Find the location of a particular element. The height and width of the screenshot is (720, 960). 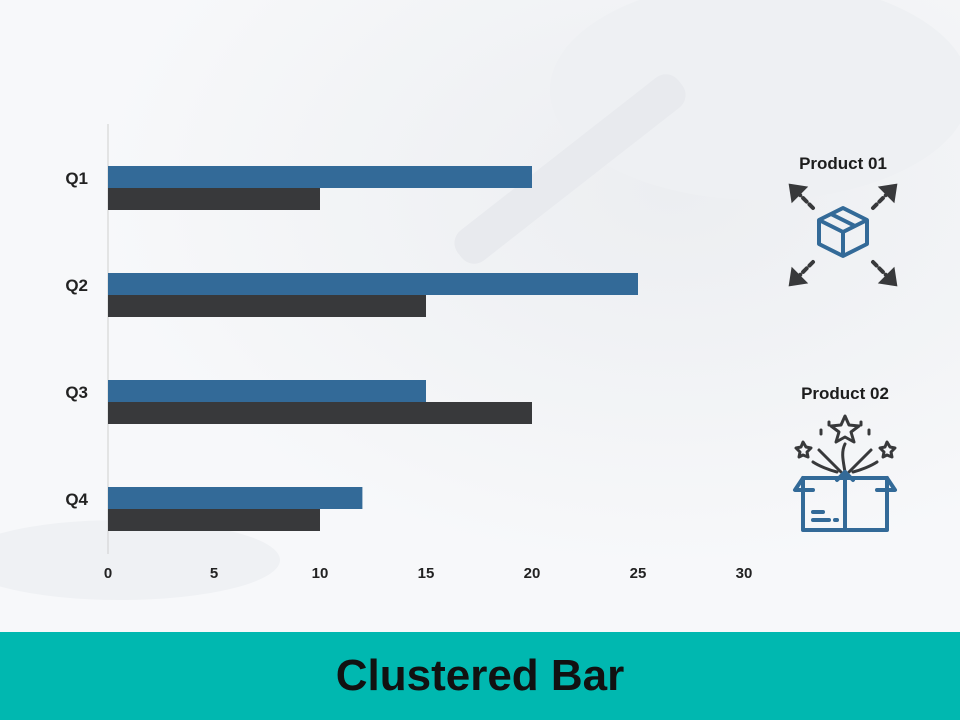

category-label-q2: Q2 is located at coordinates (76, 285).